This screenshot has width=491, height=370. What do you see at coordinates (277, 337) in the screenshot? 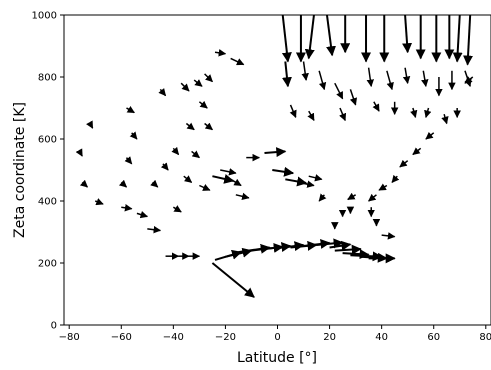
I see `x-tick-label: 0` at bounding box center [277, 337].